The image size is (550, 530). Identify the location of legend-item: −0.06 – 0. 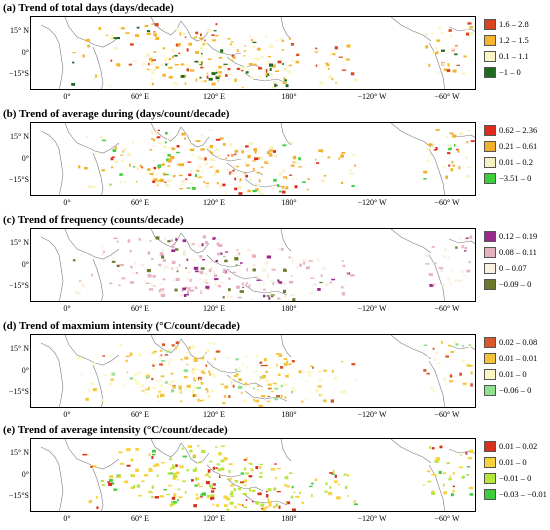
(517, 391).